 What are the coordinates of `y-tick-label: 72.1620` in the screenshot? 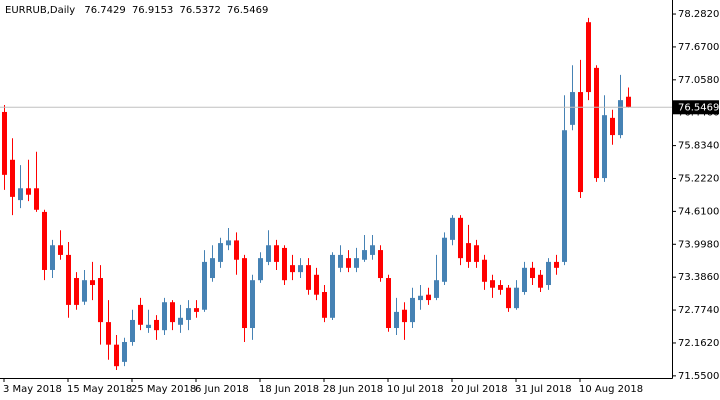 It's located at (698, 343).